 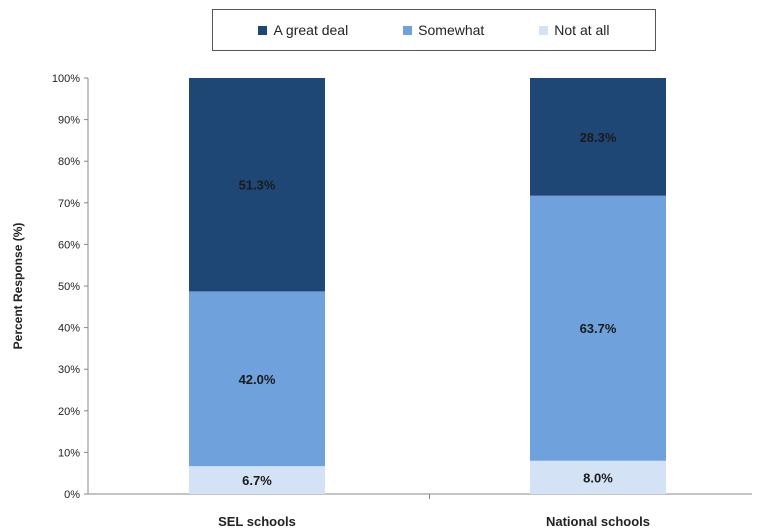 What do you see at coordinates (69, 121) in the screenshot?
I see `y-tick-label: 90%` at bounding box center [69, 121].